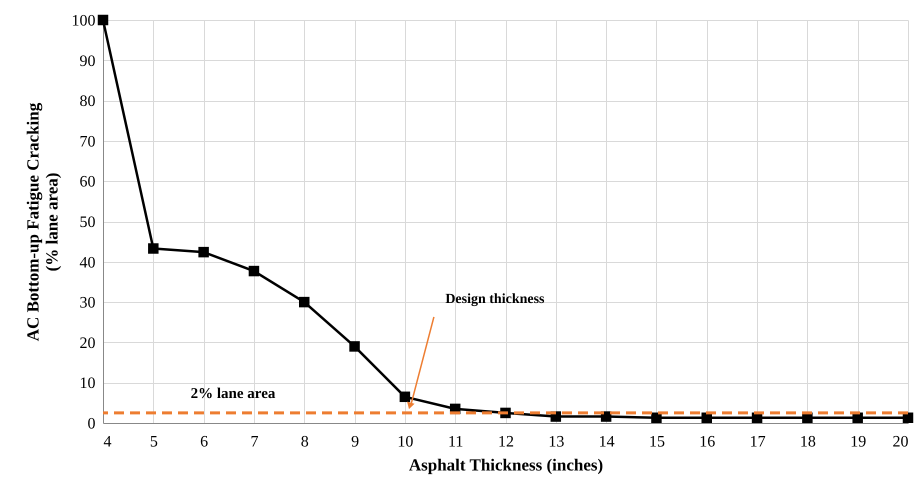 The image size is (920, 487). Describe the element at coordinates (88, 222) in the screenshot. I see `y-tick-label: 50` at that location.